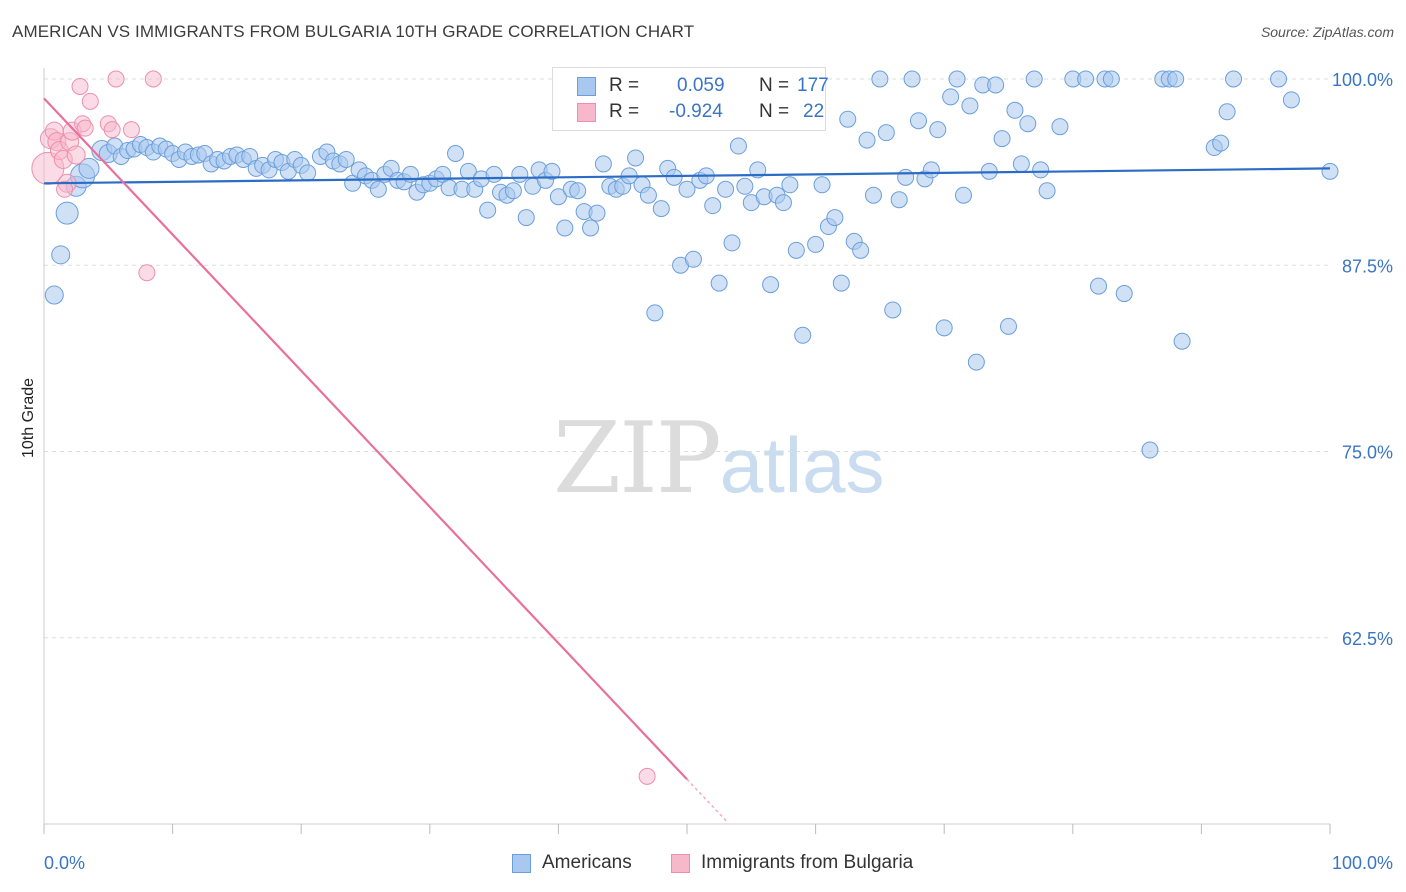  I want to click on watermark: ZIPatlas, so click(719, 459).